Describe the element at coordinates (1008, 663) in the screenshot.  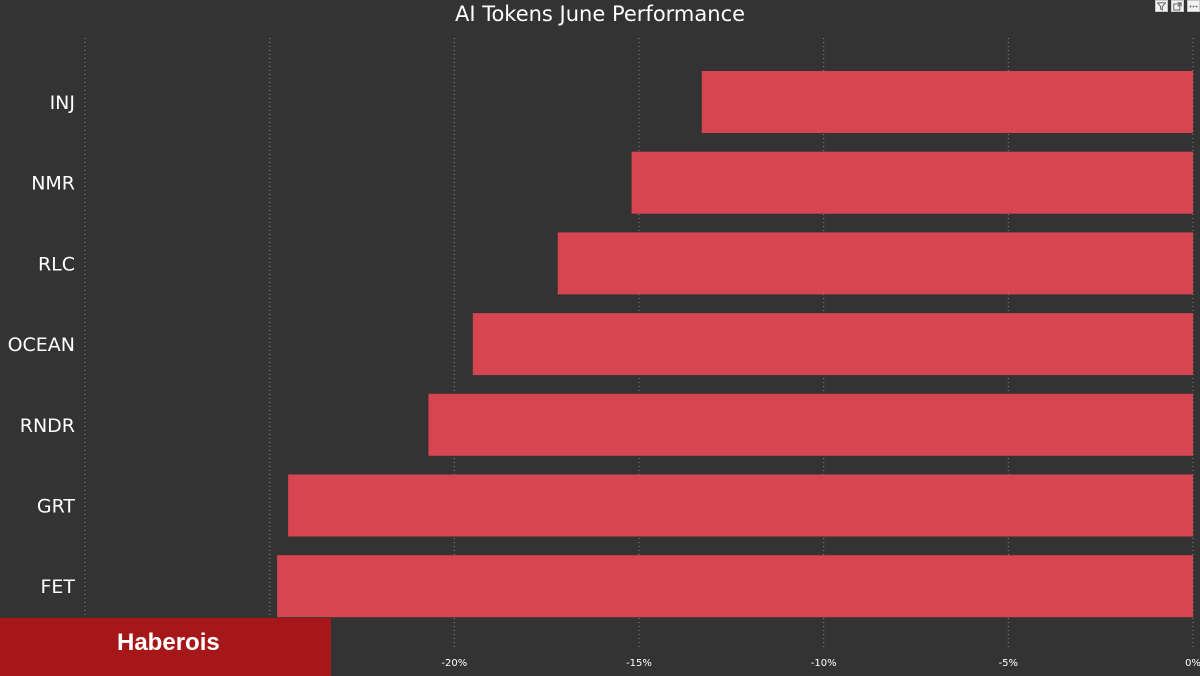
I see `x-tick-label: -5%` at that location.